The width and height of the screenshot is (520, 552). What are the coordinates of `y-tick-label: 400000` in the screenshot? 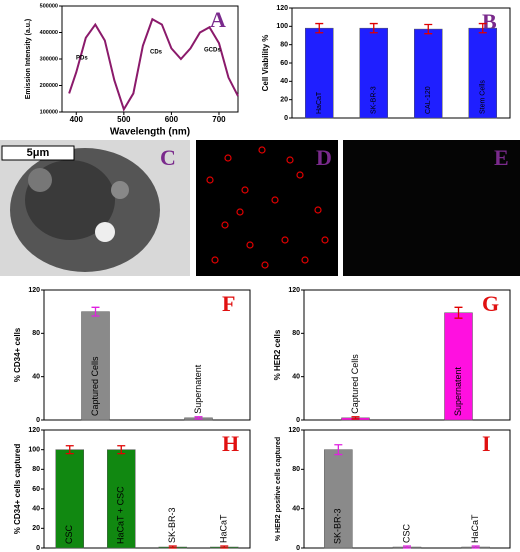 It's located at (49, 33).